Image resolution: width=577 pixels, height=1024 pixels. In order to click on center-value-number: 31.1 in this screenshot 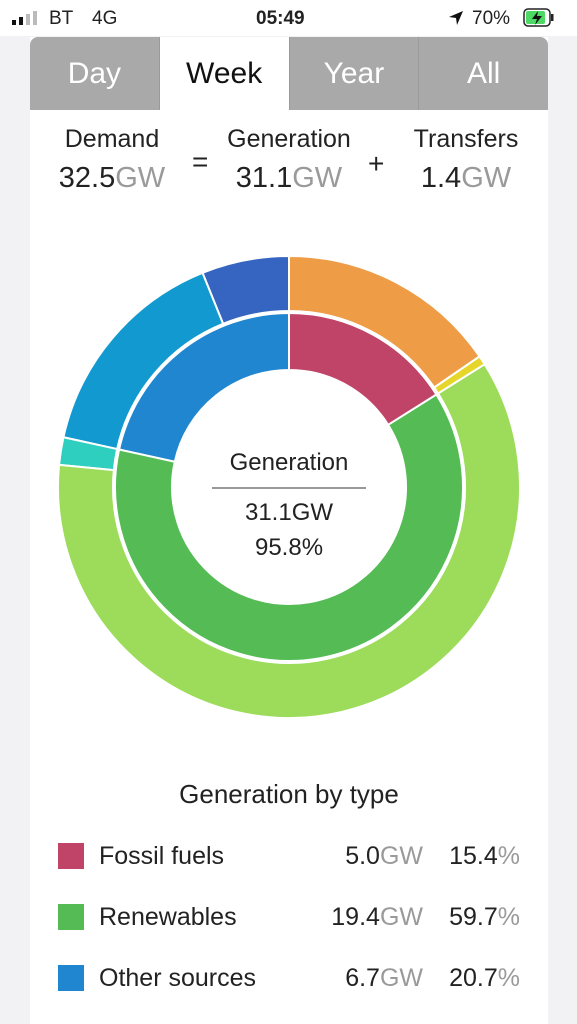, I will do `click(268, 512)`.